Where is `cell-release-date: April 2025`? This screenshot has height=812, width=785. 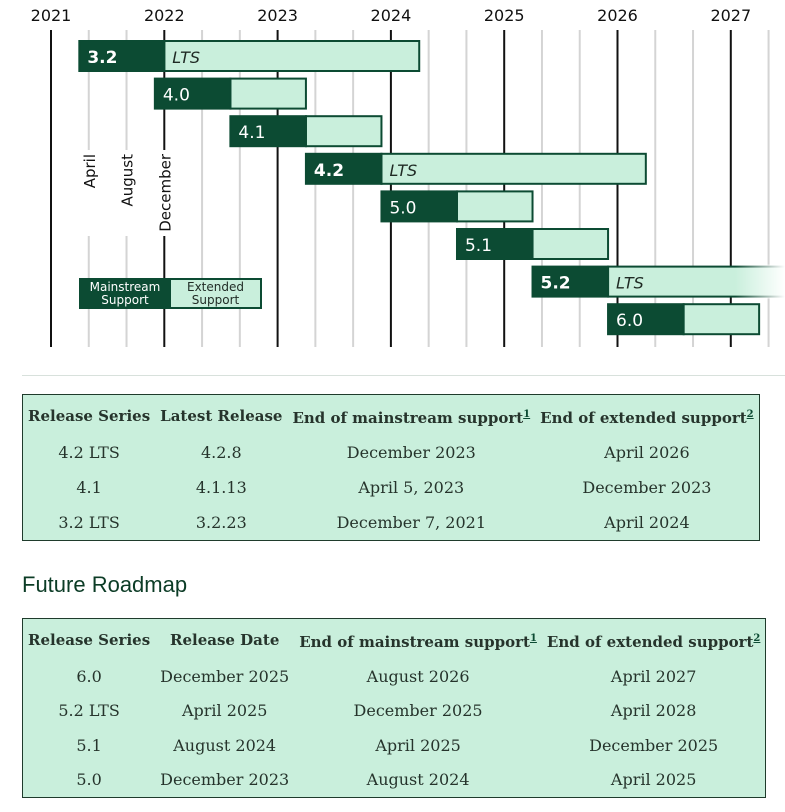 cell-release-date: April 2025 is located at coordinates (224, 711).